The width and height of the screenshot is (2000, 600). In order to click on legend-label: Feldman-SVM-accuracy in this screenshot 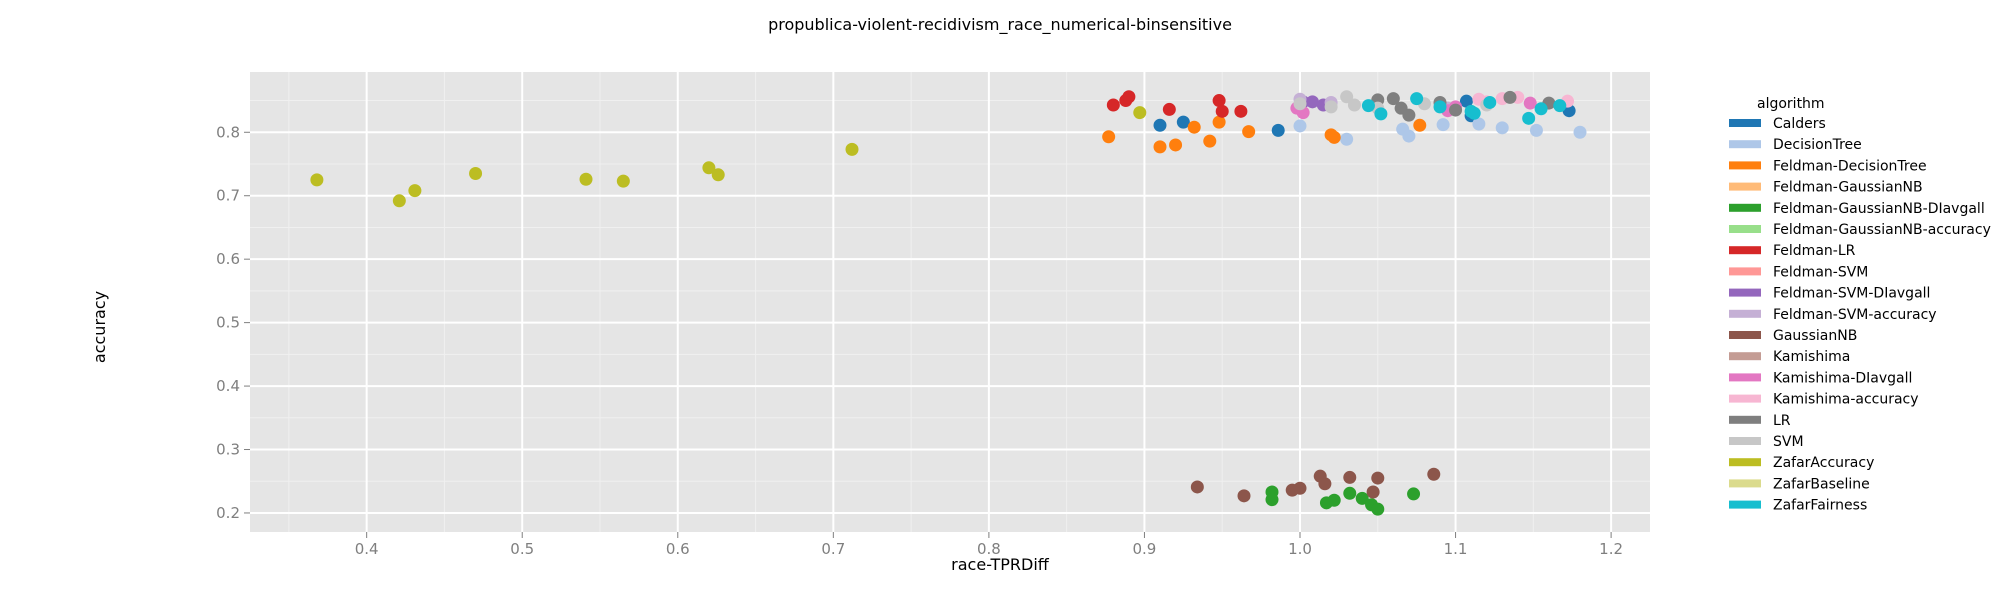, I will do `click(1855, 315)`.